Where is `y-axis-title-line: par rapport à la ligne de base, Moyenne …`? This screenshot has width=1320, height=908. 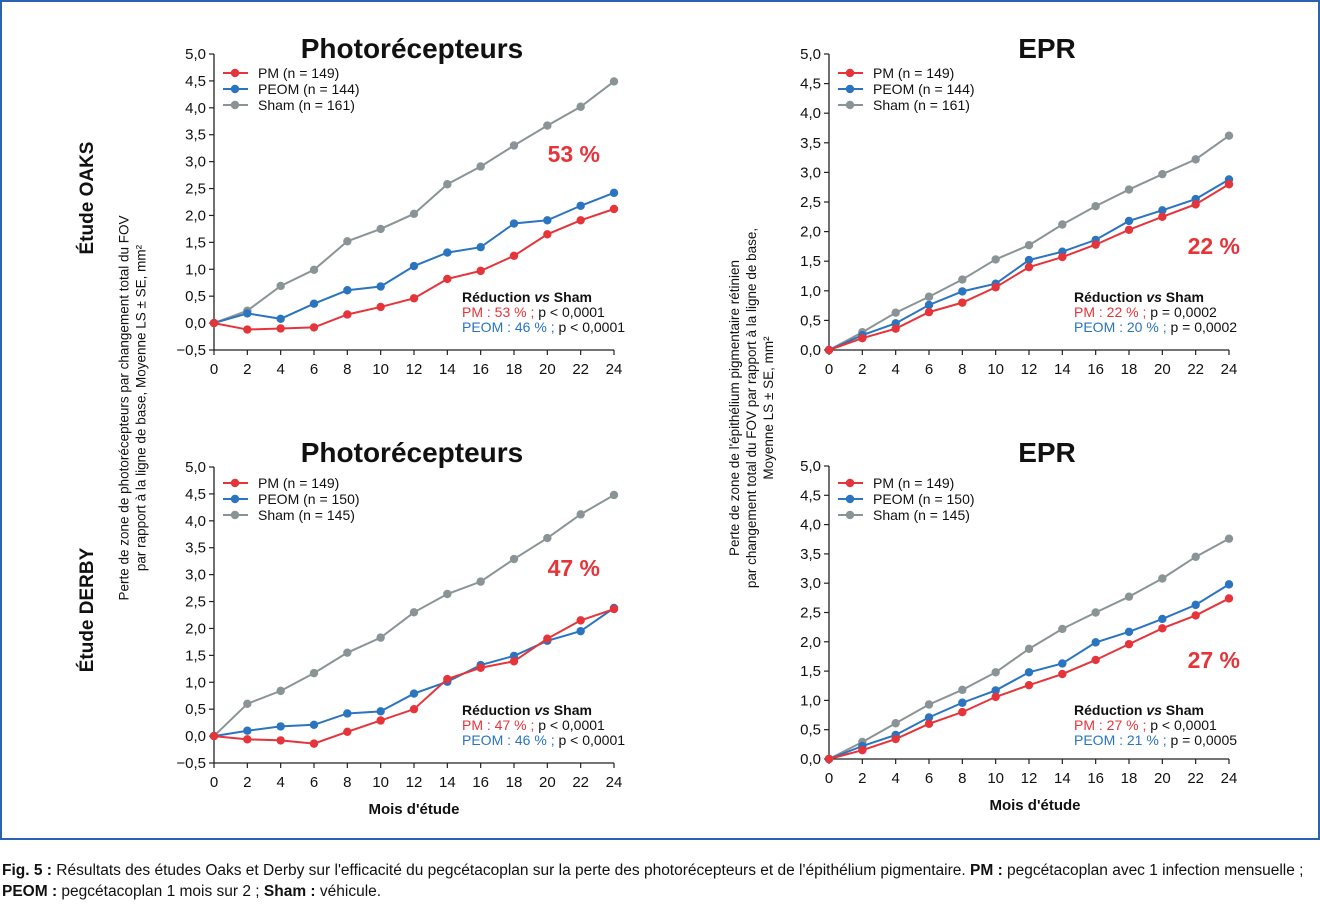 y-axis-title-line: par rapport à la ligne de base, Moyenne … is located at coordinates (141, 407).